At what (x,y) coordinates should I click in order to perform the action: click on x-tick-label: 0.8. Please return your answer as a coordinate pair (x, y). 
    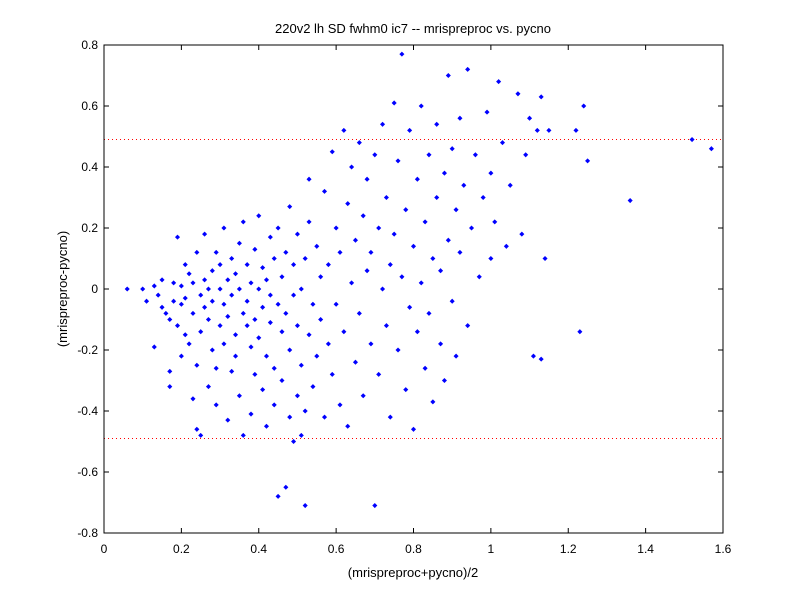
    Looking at the image, I should click on (413, 549).